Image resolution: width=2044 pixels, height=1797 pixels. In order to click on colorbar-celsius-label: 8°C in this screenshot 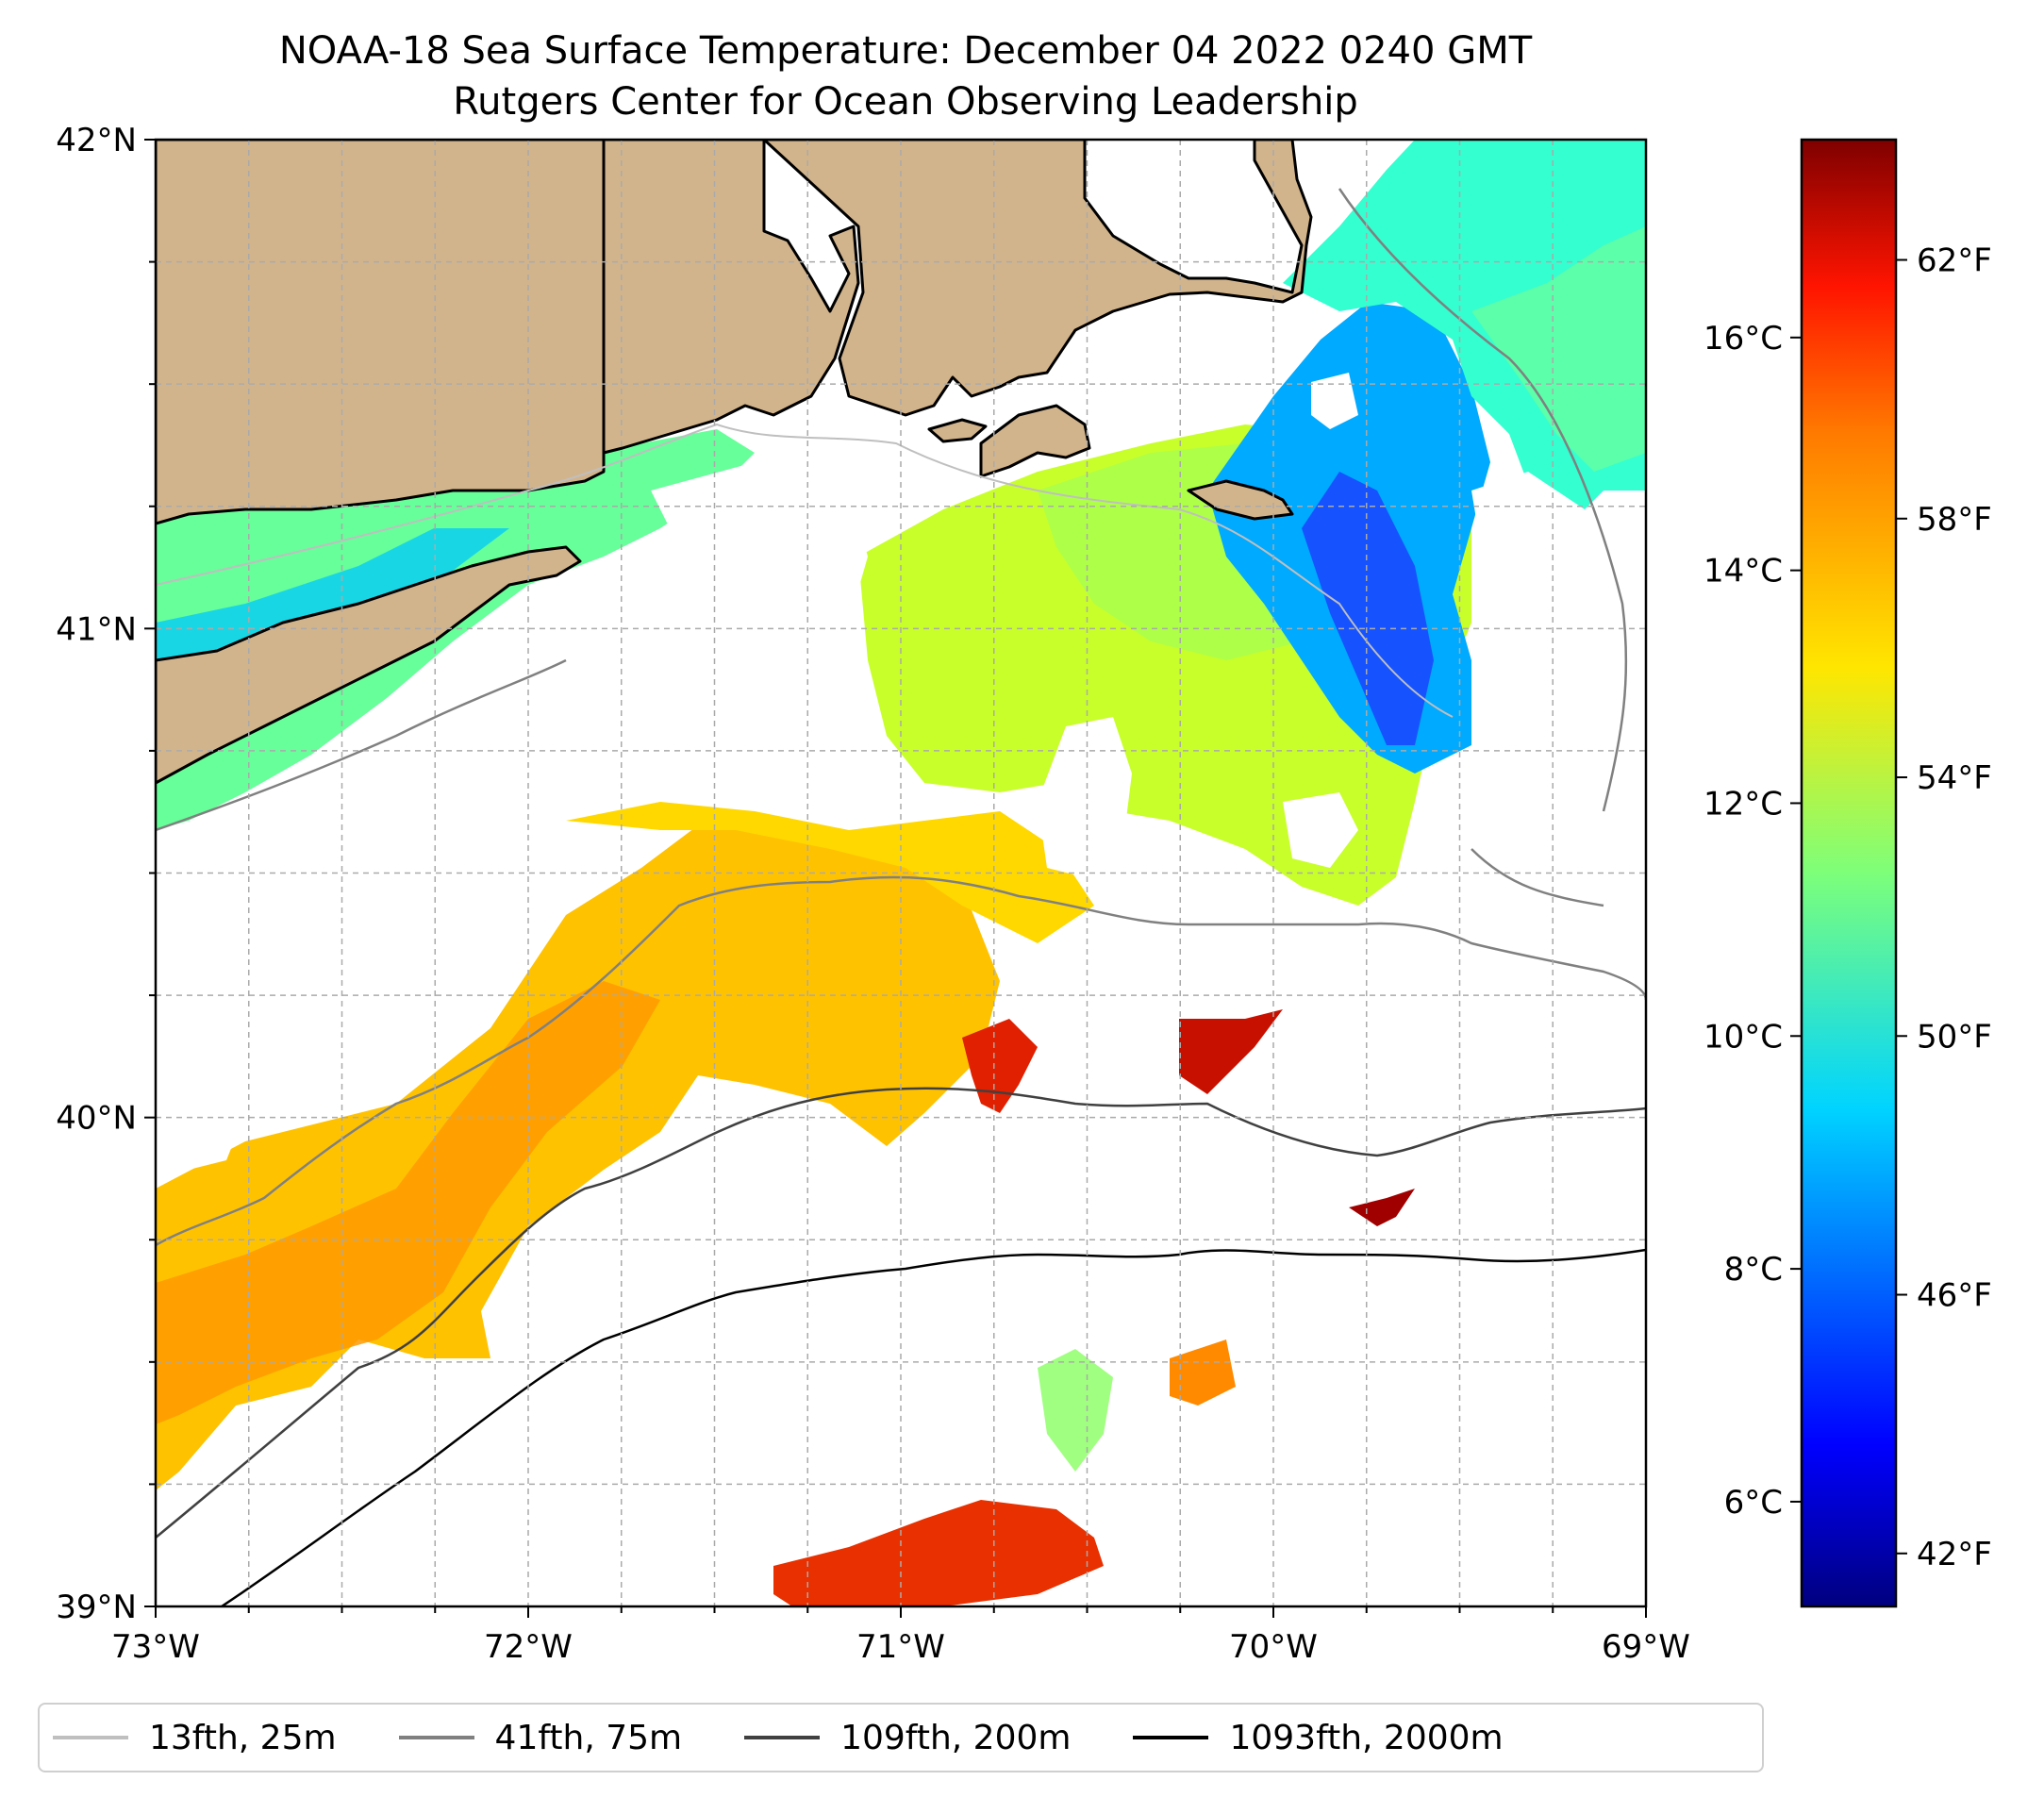, I will do `click(1754, 1270)`.